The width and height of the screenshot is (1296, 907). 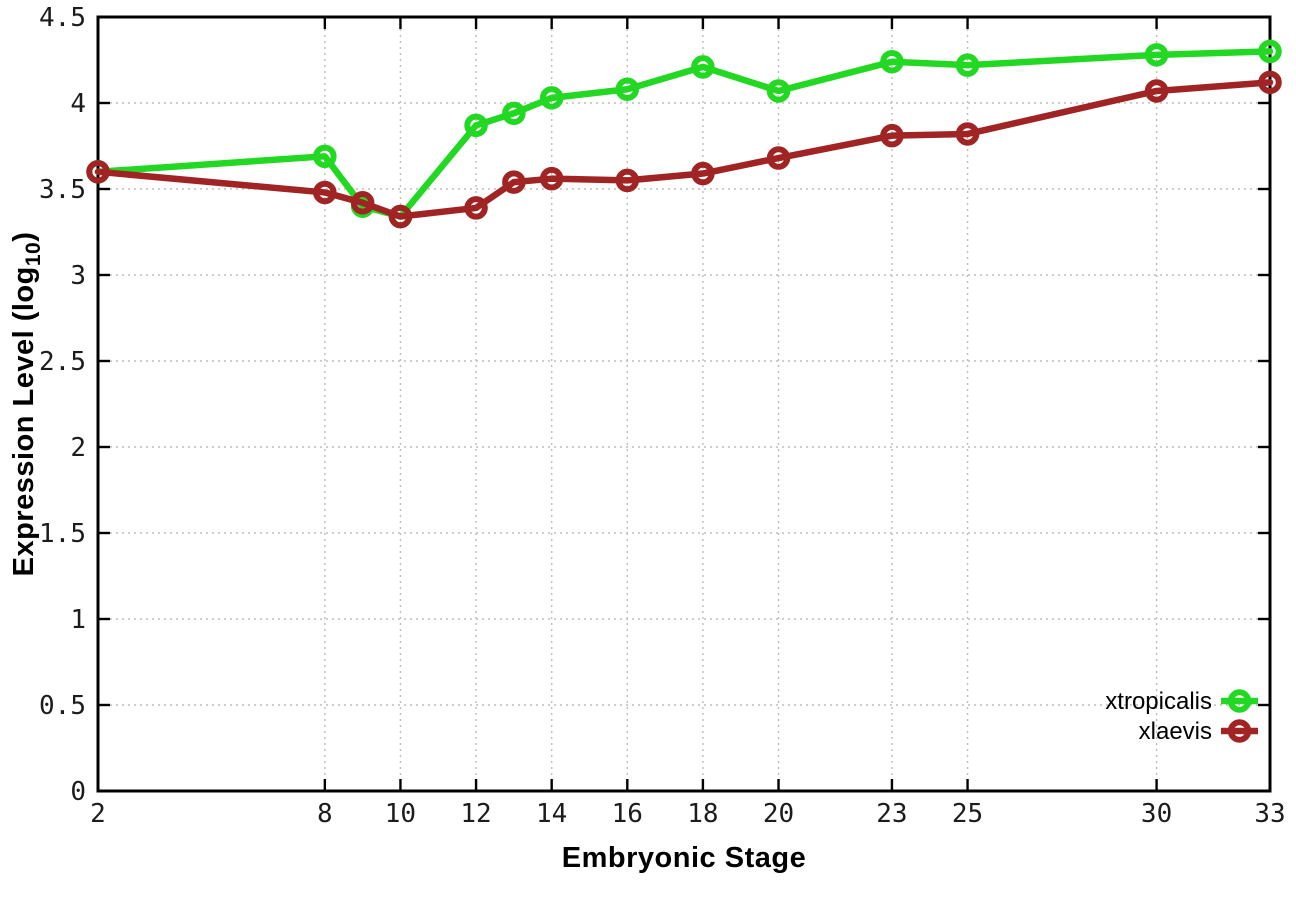 What do you see at coordinates (702, 814) in the screenshot?
I see `x-tick-label: 18` at bounding box center [702, 814].